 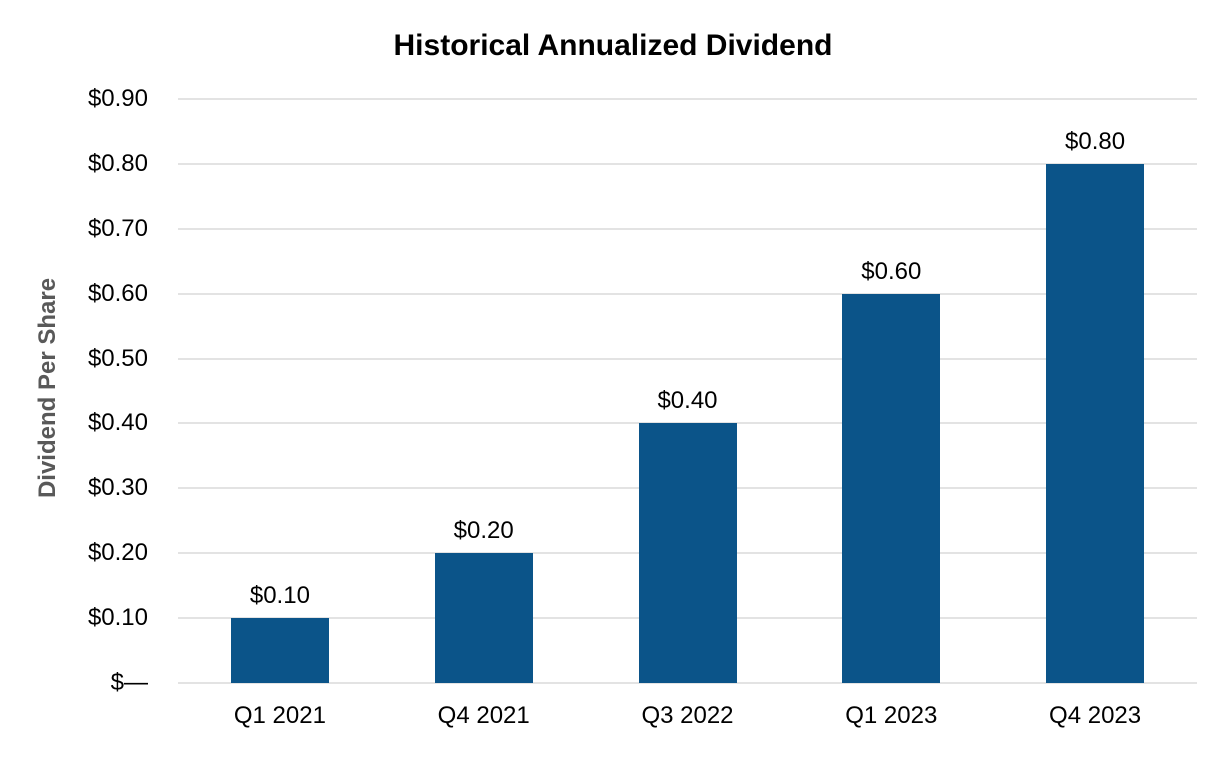 What do you see at coordinates (483, 531) in the screenshot?
I see `bar-value-label: $0.20` at bounding box center [483, 531].